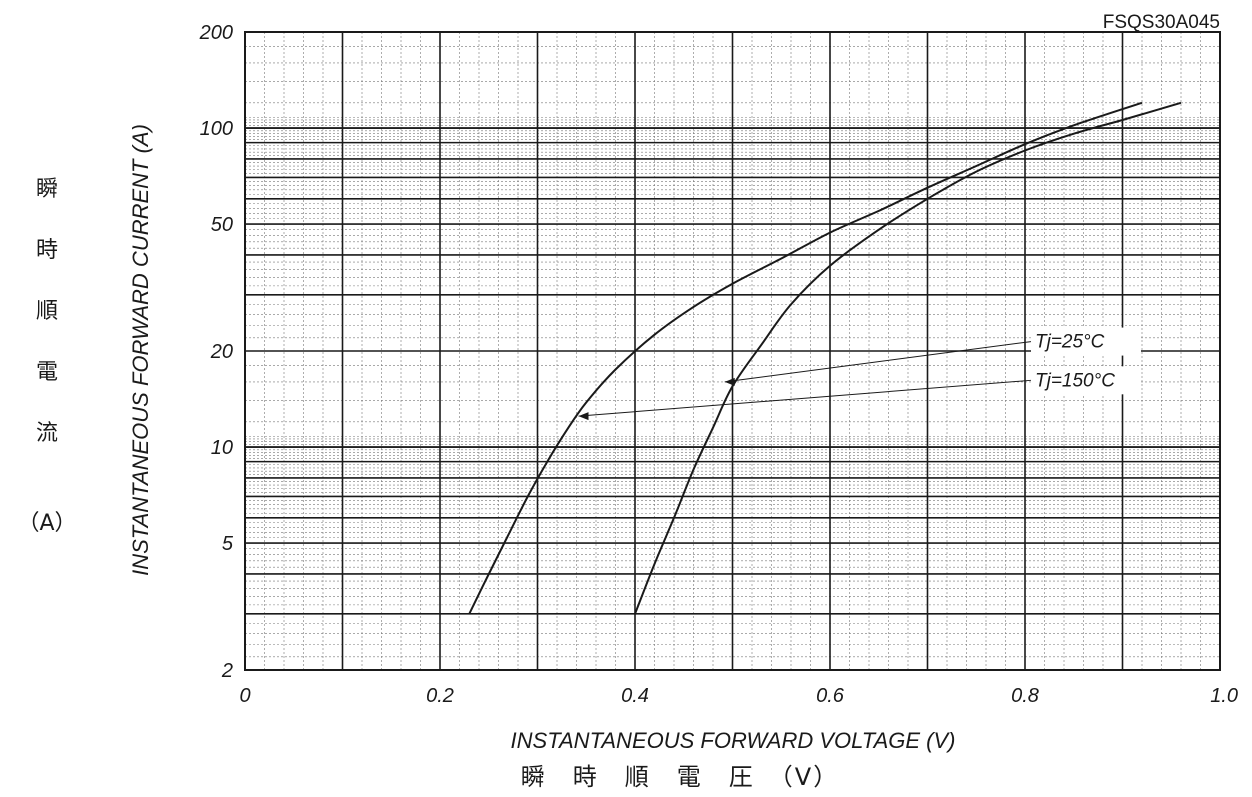 The height and width of the screenshot is (797, 1252). Describe the element at coordinates (47, 189) in the screenshot. I see `y-axis-title-jp-char: 瞬` at that location.